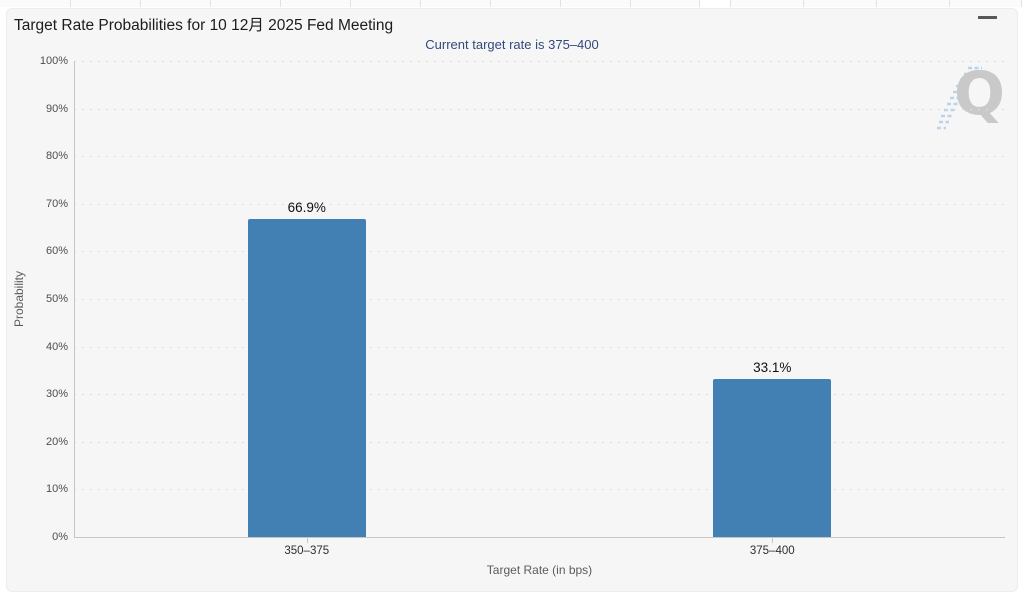 The height and width of the screenshot is (598, 1024). What do you see at coordinates (987, 17) in the screenshot?
I see `hamburger-icon` at bounding box center [987, 17].